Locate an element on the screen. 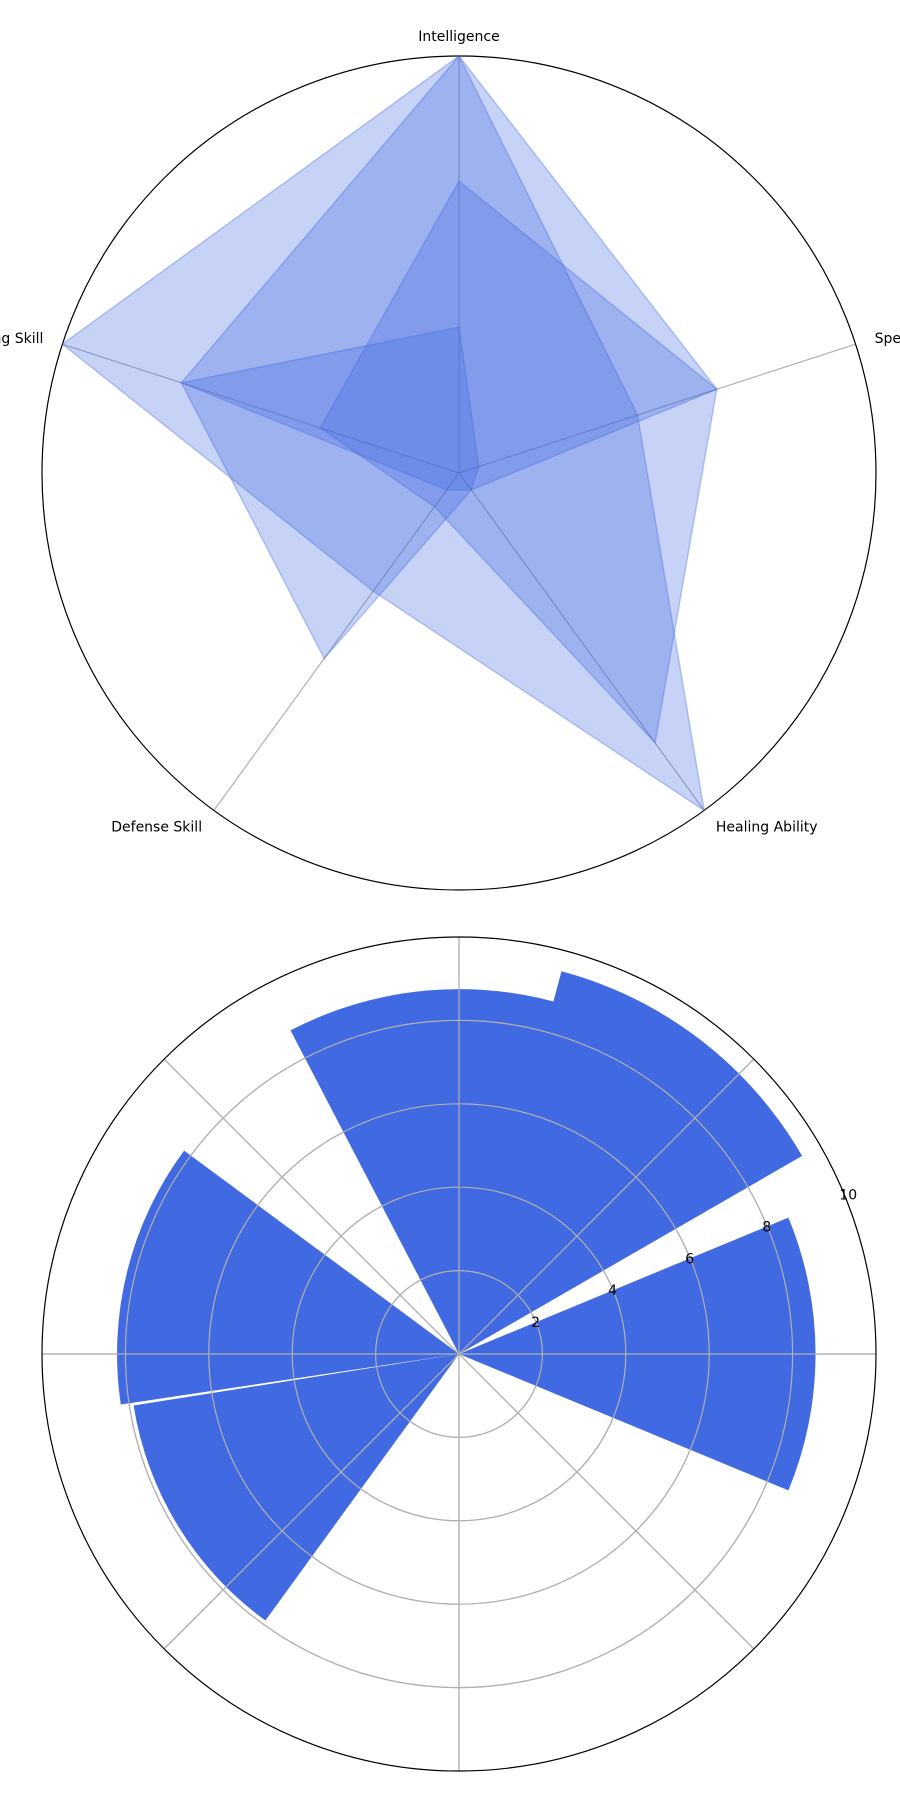 The width and height of the screenshot is (900, 1800). radar-label-spell-power: Spell Power is located at coordinates (887, 339).